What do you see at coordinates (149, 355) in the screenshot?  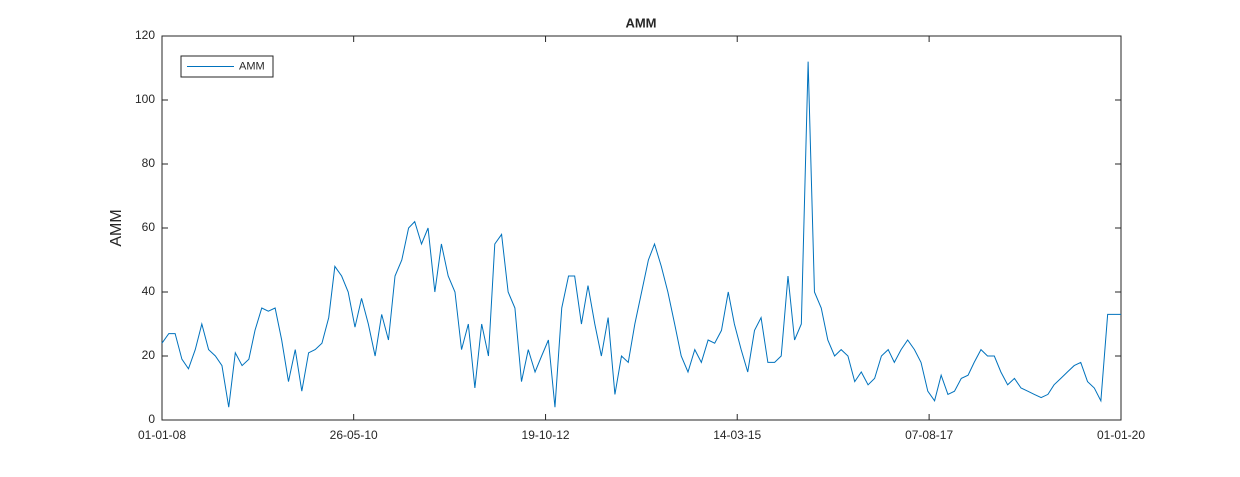 I see `y-tick-label: 20` at bounding box center [149, 355].